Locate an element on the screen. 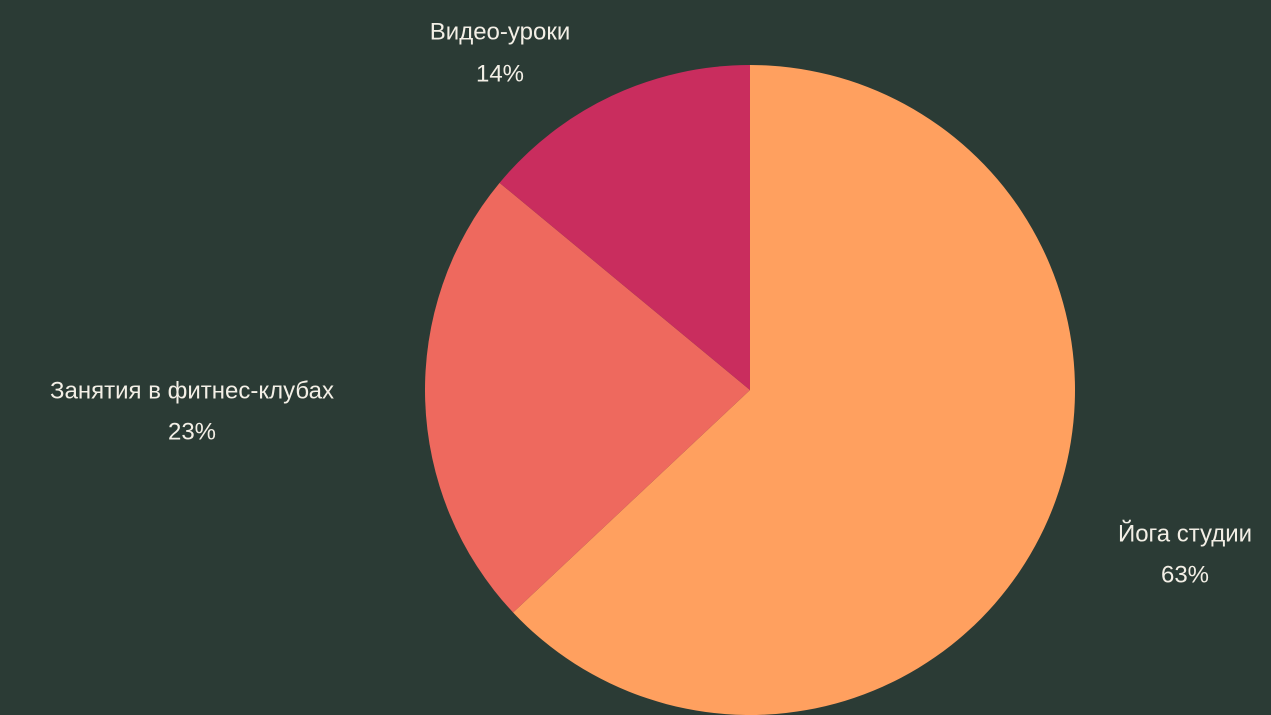  slice-label-3: Видео-уроки is located at coordinates (500, 31).